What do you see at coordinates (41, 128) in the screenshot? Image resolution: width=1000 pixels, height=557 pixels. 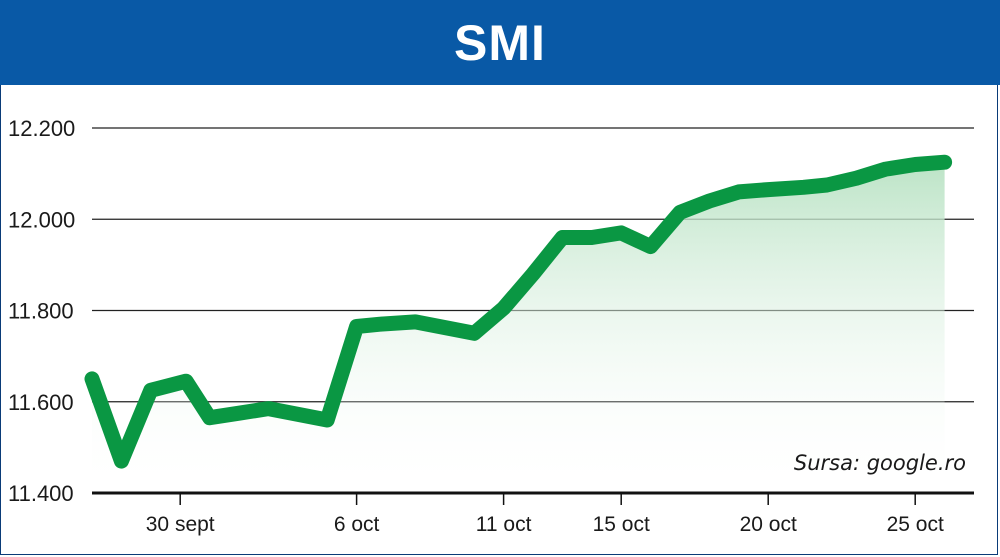 I see `y-tick-label: 12.200` at bounding box center [41, 128].